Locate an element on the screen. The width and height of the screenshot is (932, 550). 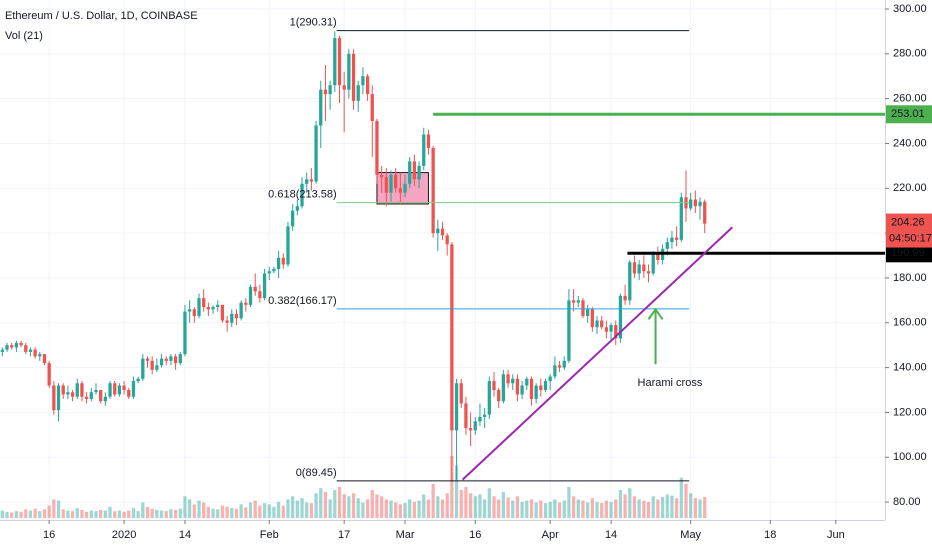
last-price: 204.26 is located at coordinates (908, 222).